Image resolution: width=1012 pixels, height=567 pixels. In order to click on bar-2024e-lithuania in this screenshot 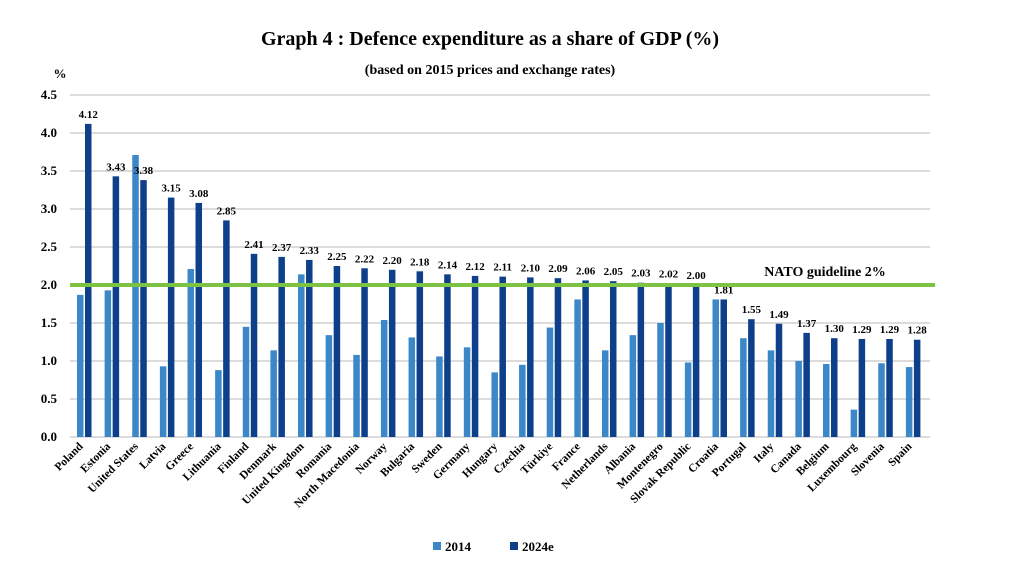, I will do `click(226, 328)`.